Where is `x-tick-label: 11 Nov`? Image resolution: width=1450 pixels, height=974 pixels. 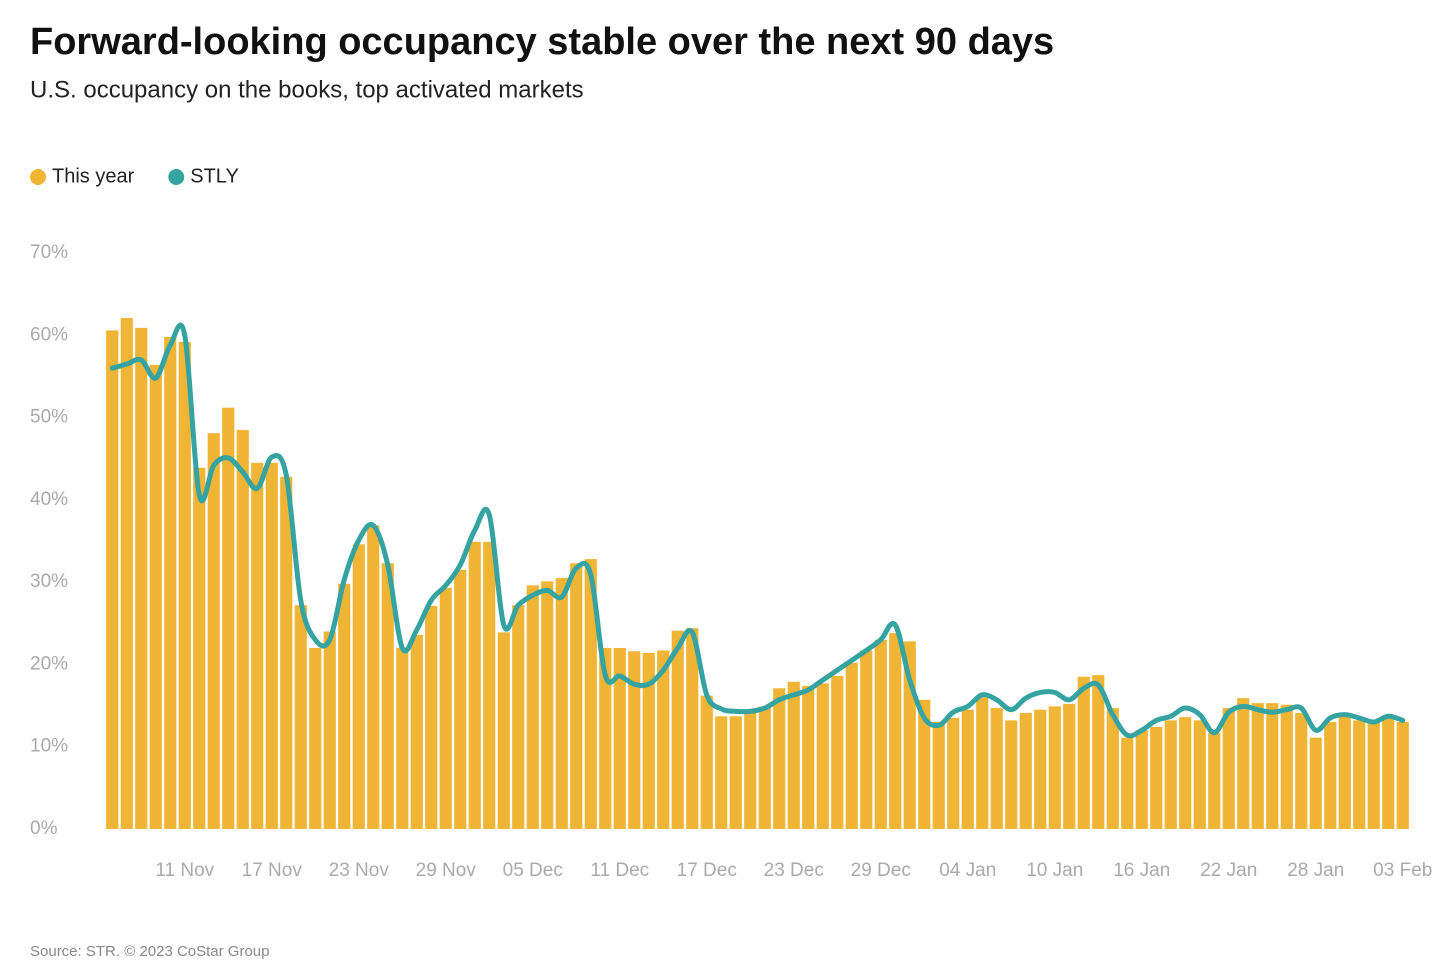 x-tick-label: 11 Nov is located at coordinates (184, 870).